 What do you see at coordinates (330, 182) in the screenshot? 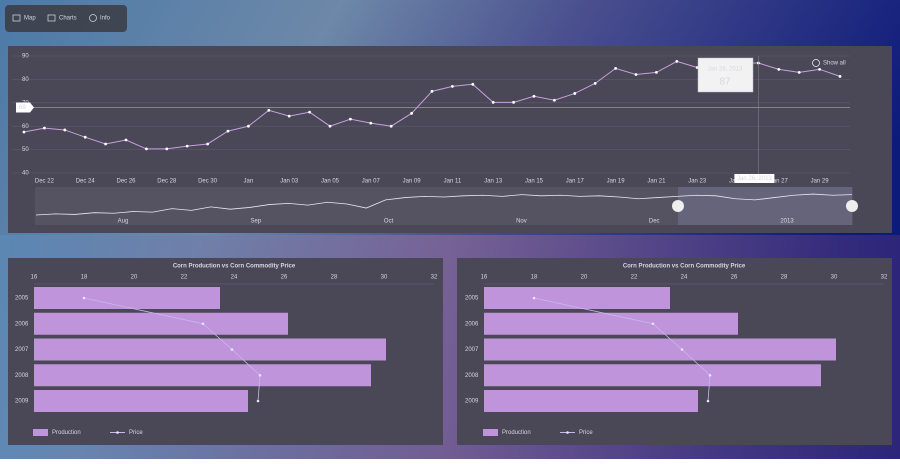
I see `x-tick-label: Jan 05` at bounding box center [330, 182].